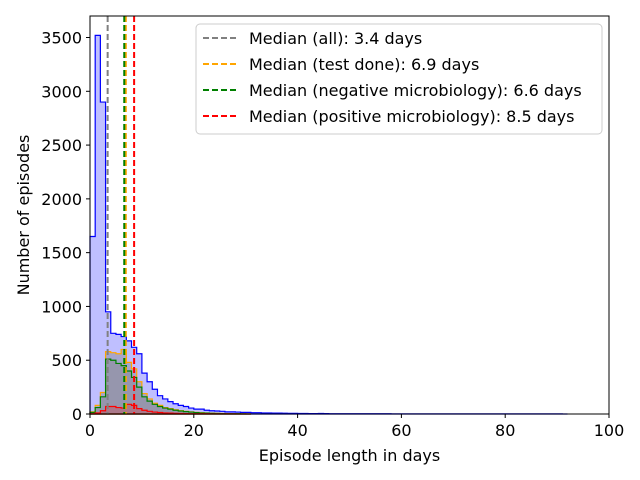 This screenshot has height=480, width=640. What do you see at coordinates (61, 199) in the screenshot?
I see `y-tick-label: 2000` at bounding box center [61, 199].